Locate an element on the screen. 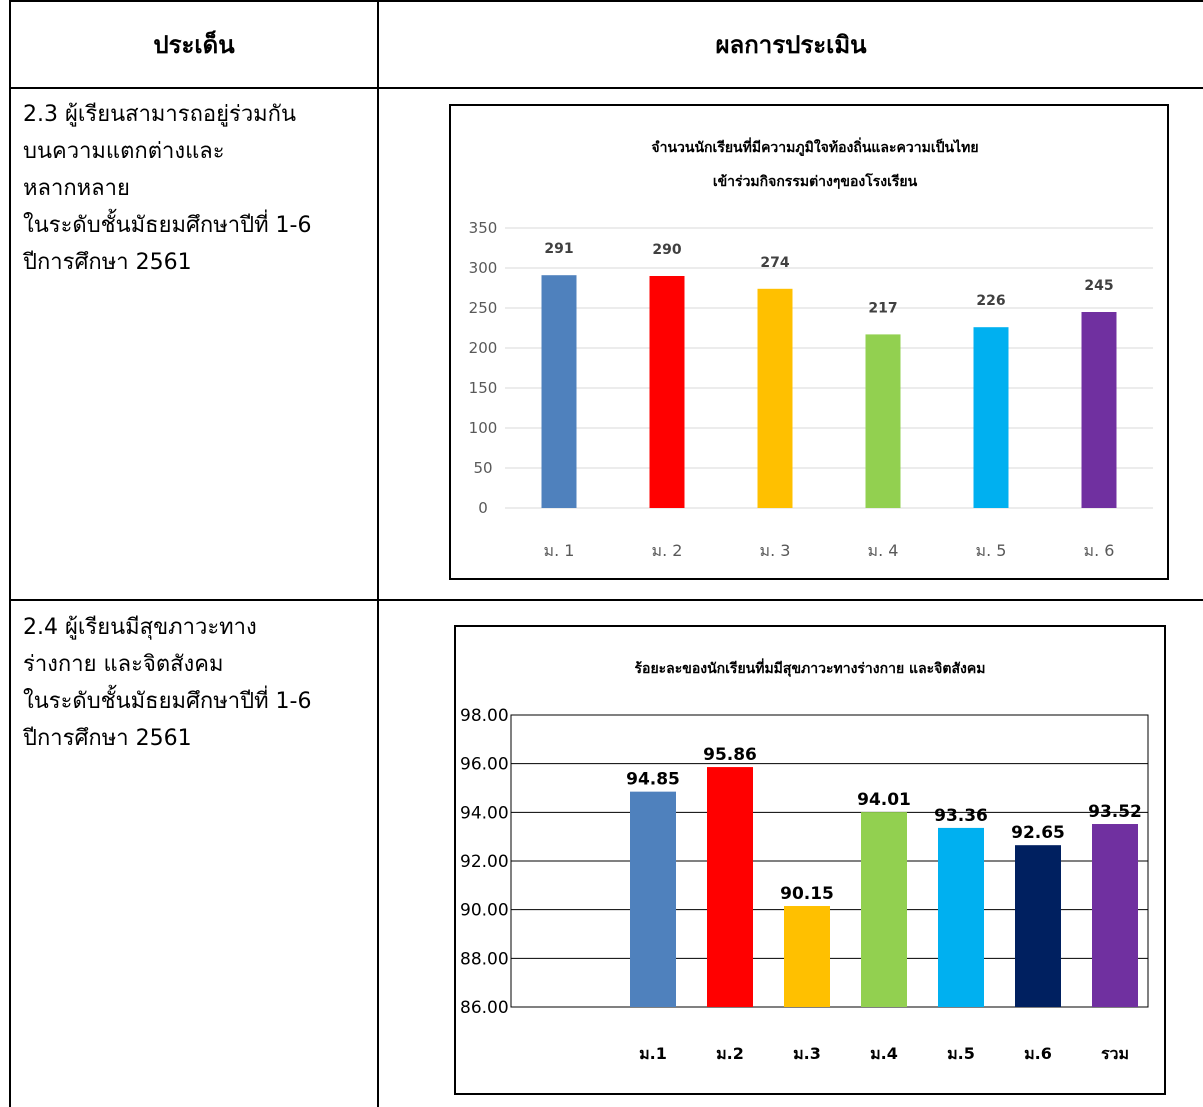  row-2-3-line: หลากหลาย is located at coordinates (76, 188).